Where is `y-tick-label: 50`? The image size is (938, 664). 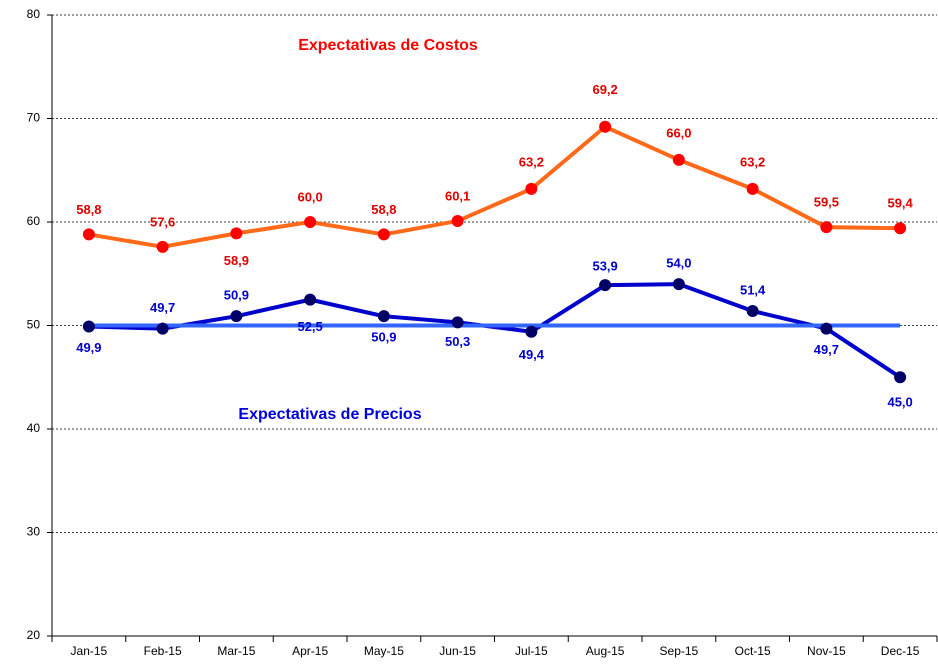
y-tick-label: 50 is located at coordinates (34, 325).